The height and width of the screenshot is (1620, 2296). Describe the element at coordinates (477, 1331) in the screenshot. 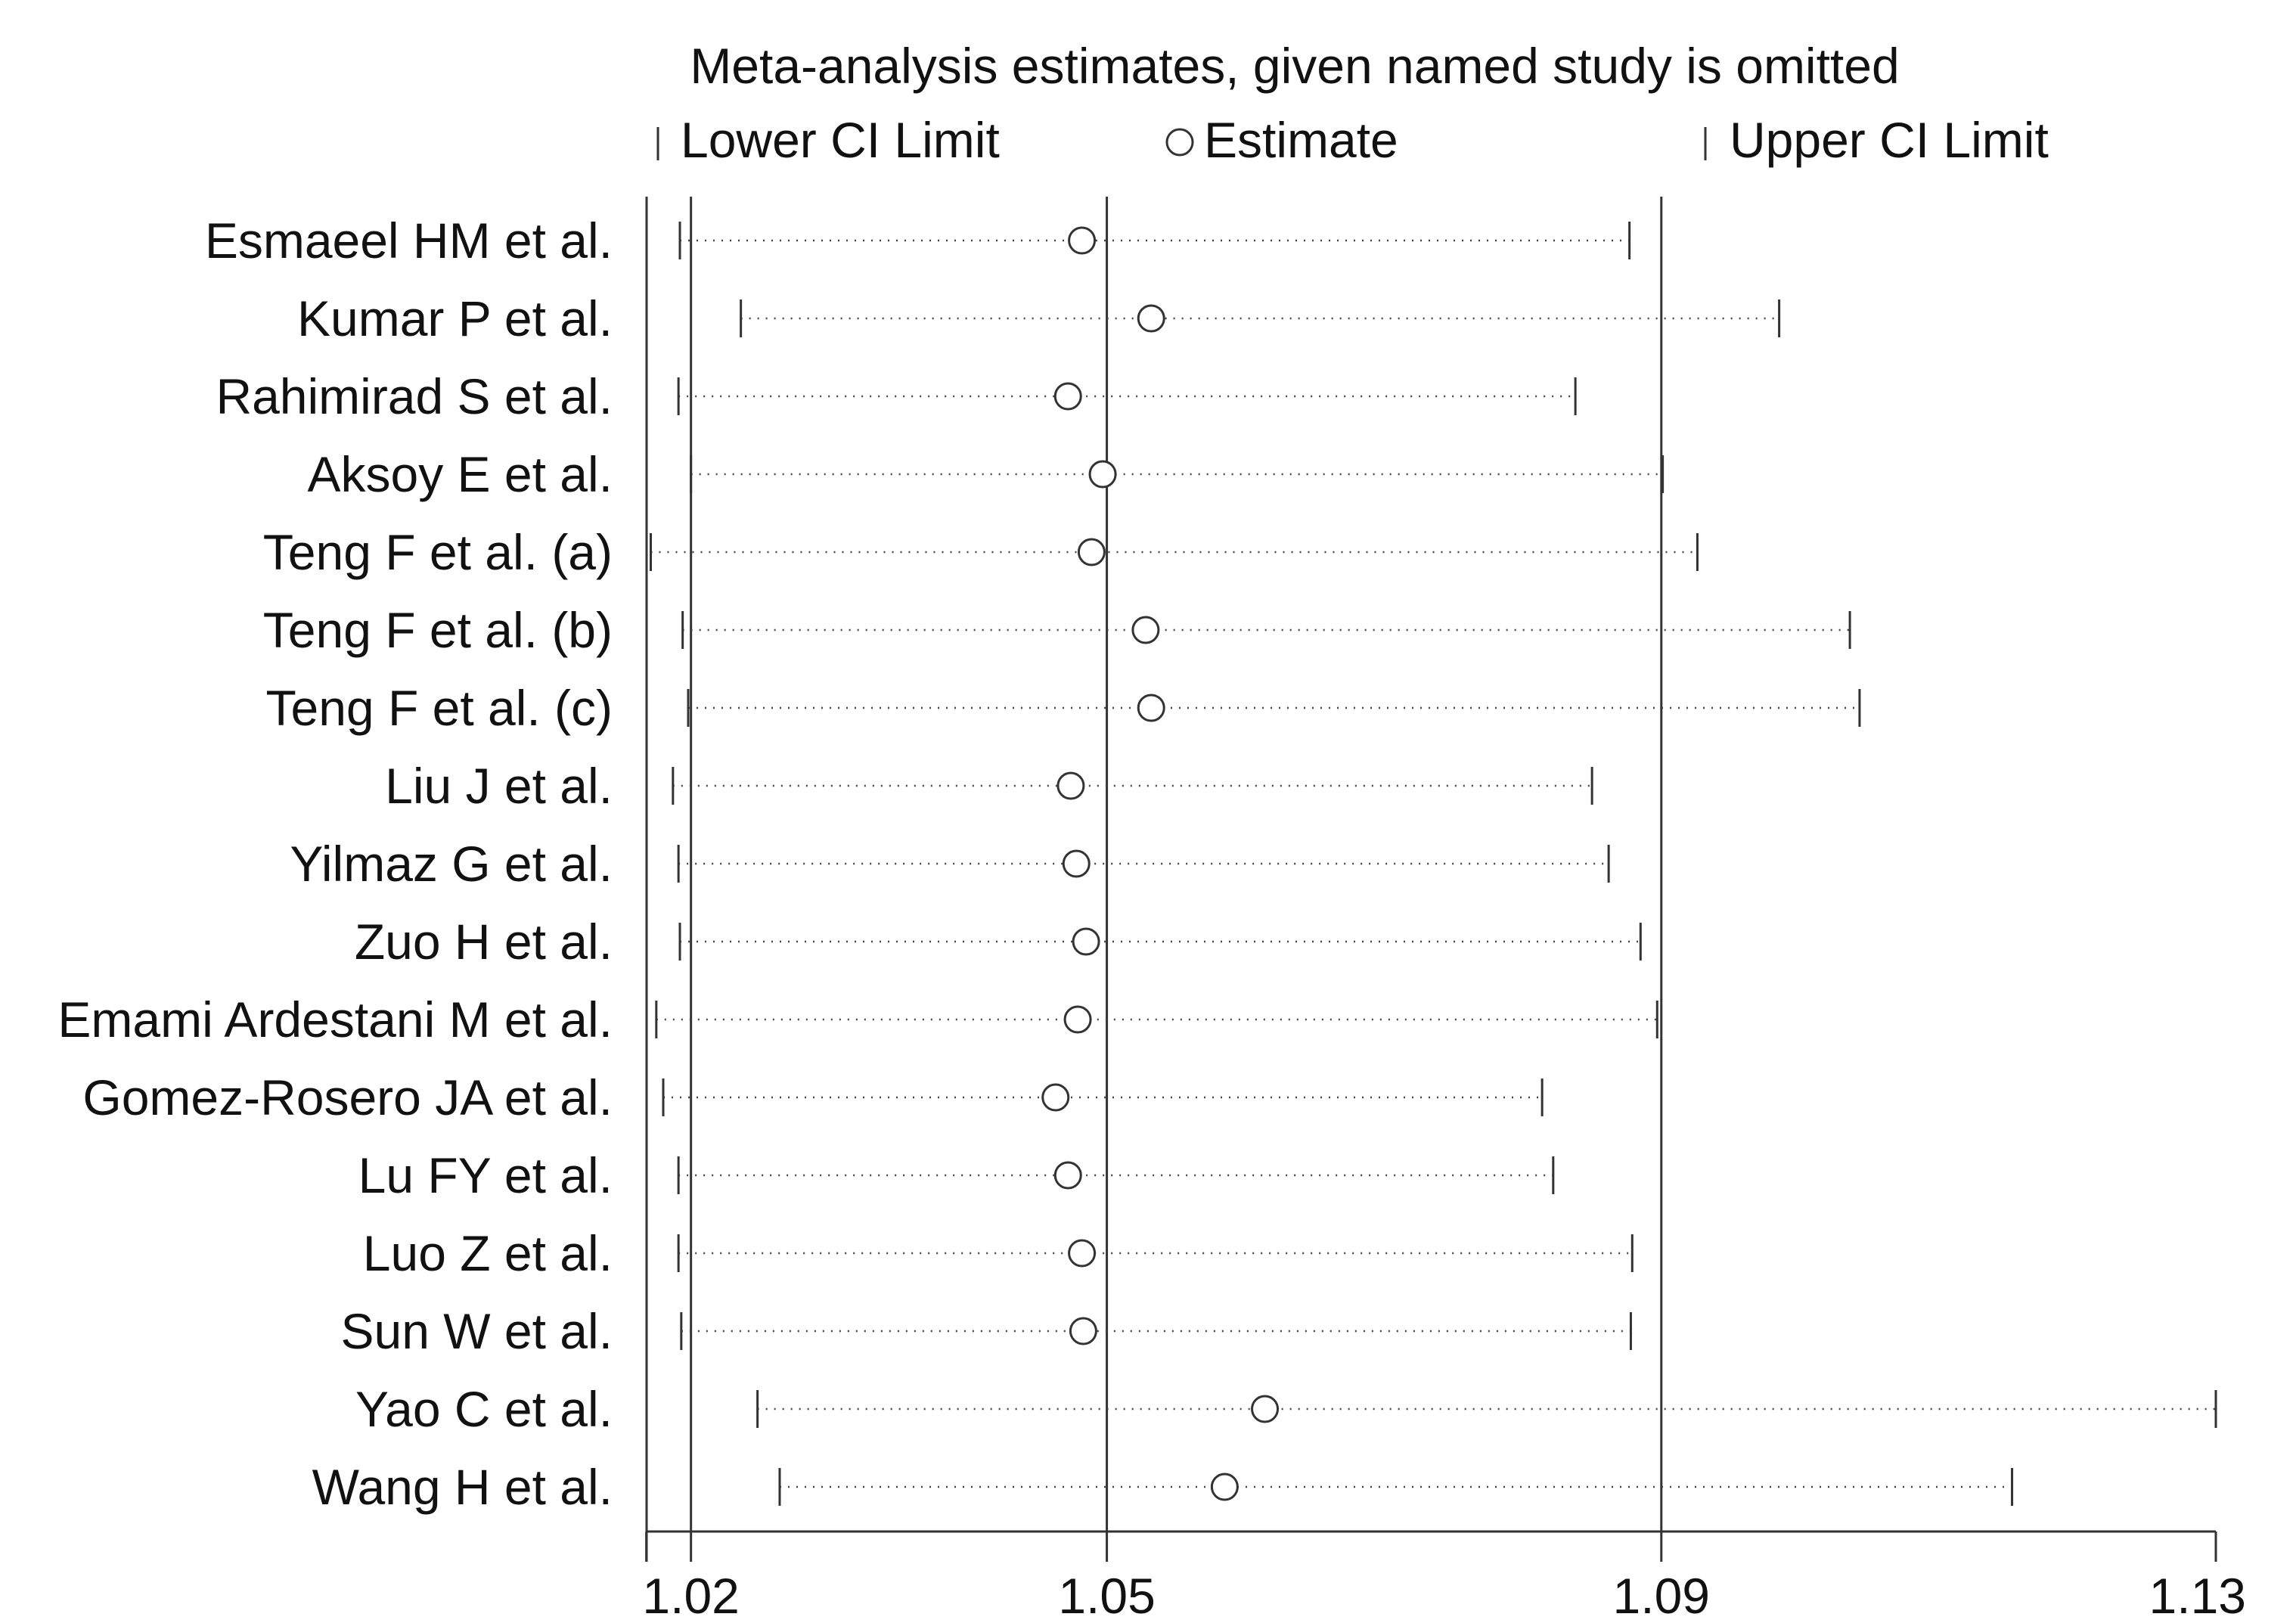

I see `study-label: Sun W et al.` at that location.